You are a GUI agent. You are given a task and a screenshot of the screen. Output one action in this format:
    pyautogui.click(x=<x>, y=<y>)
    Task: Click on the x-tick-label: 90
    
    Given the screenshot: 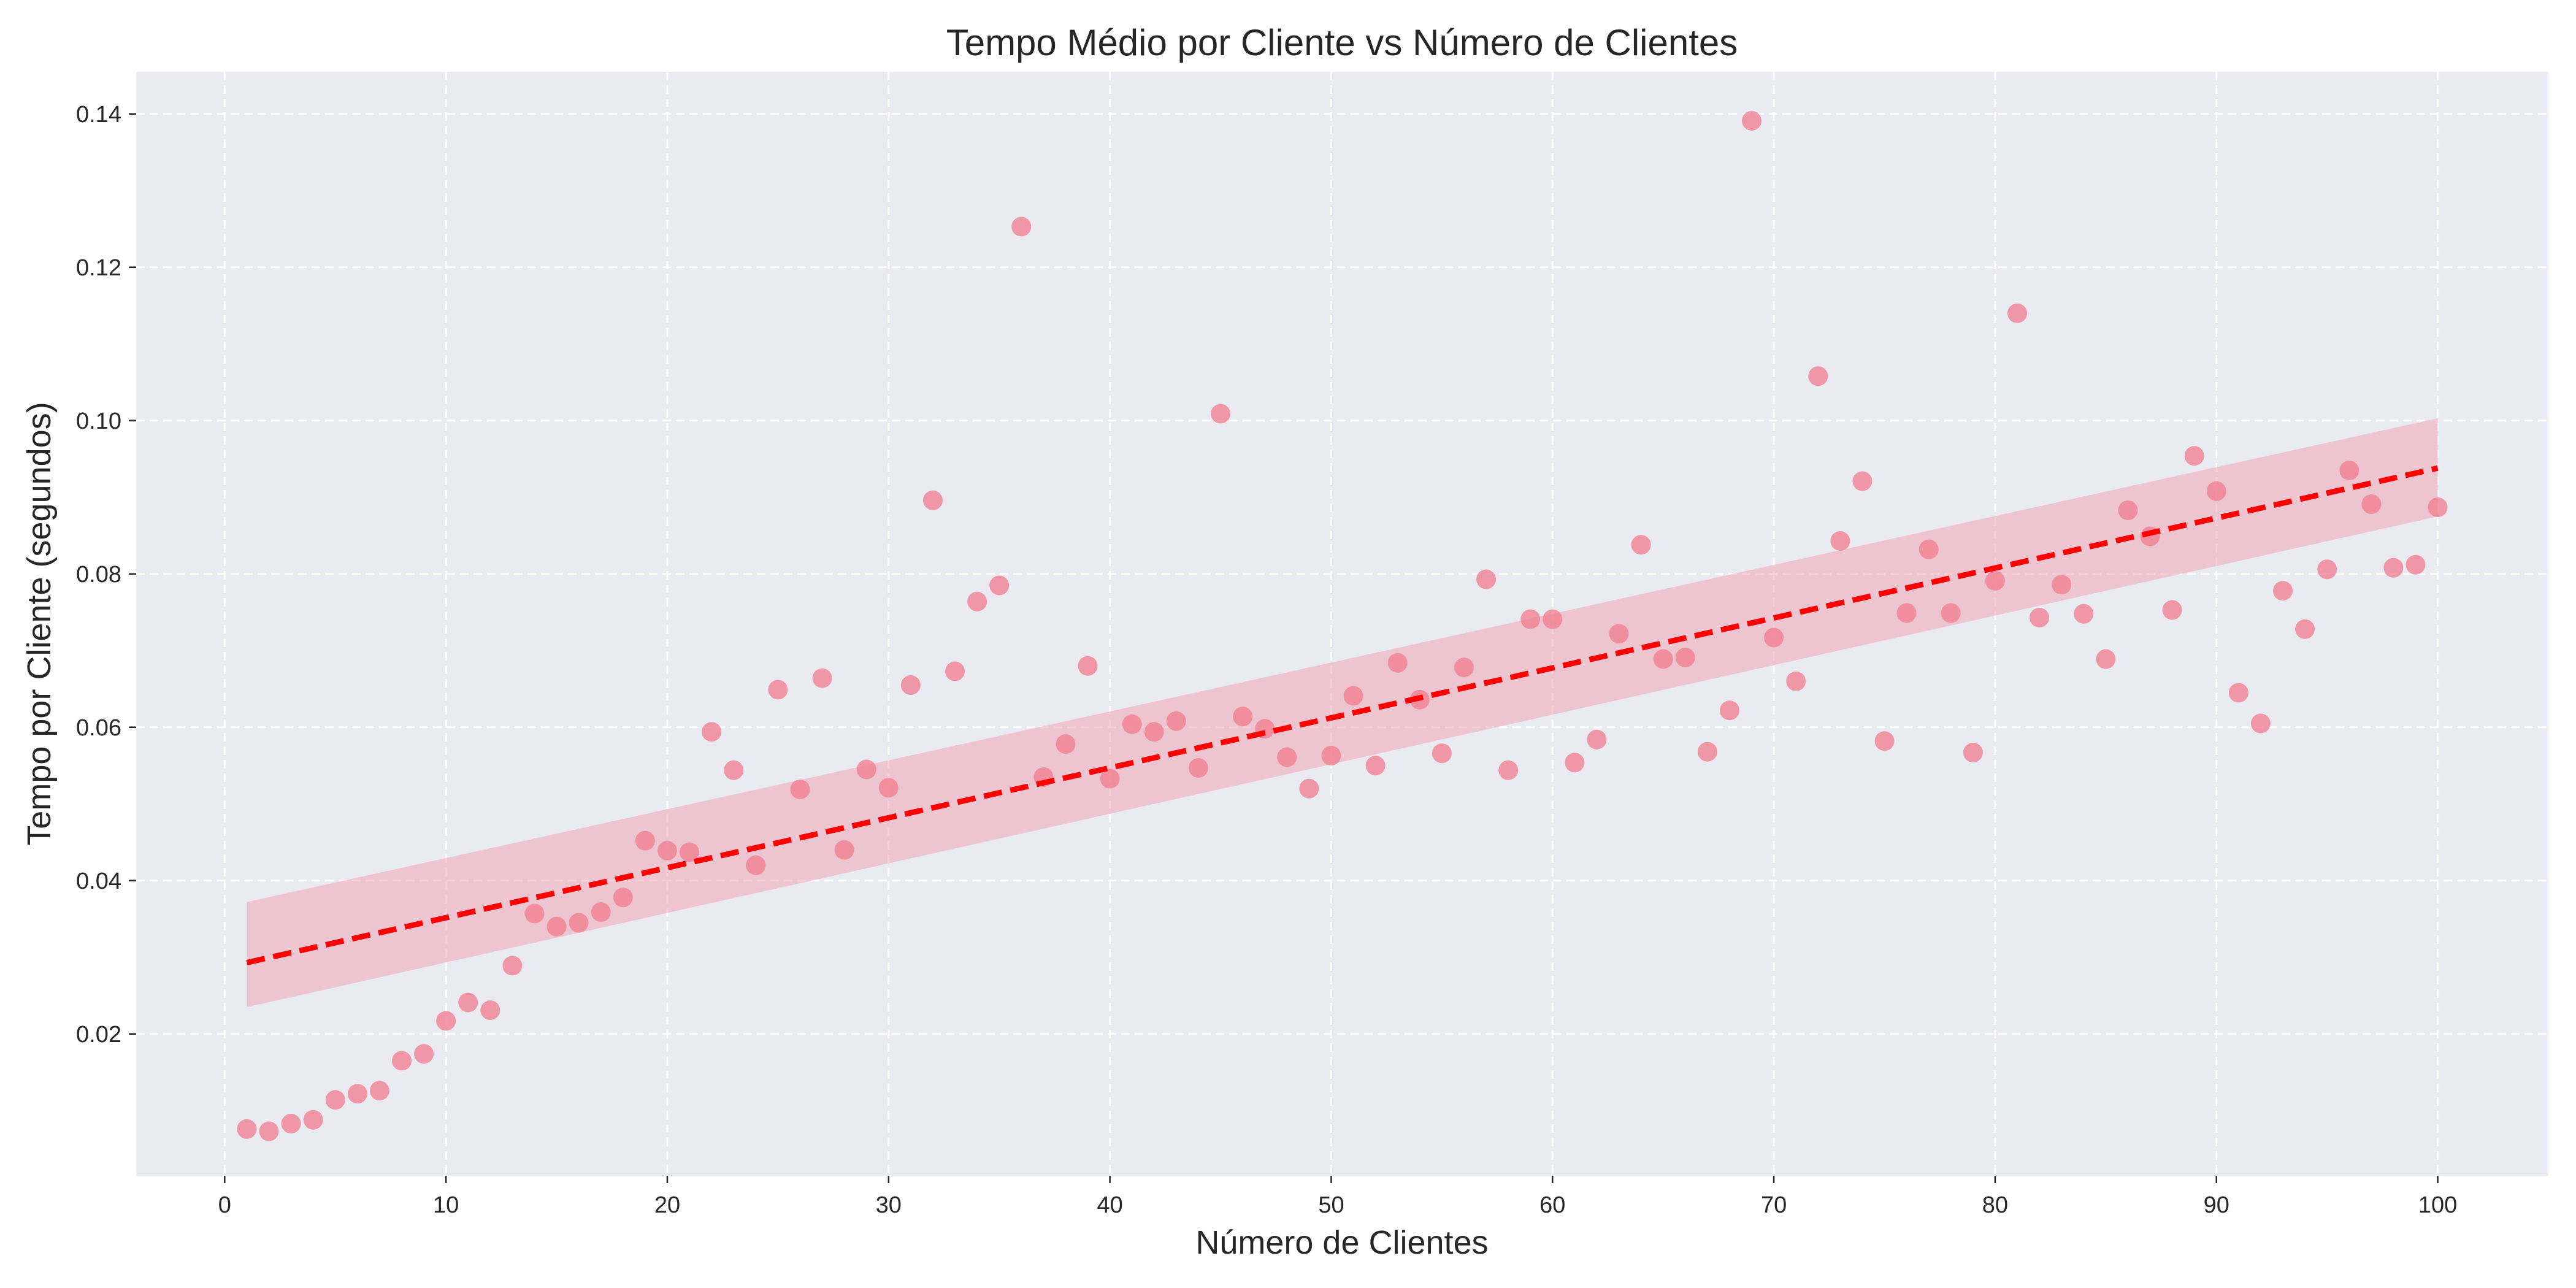 What is the action you would take?
    pyautogui.click(x=2216, y=1205)
    